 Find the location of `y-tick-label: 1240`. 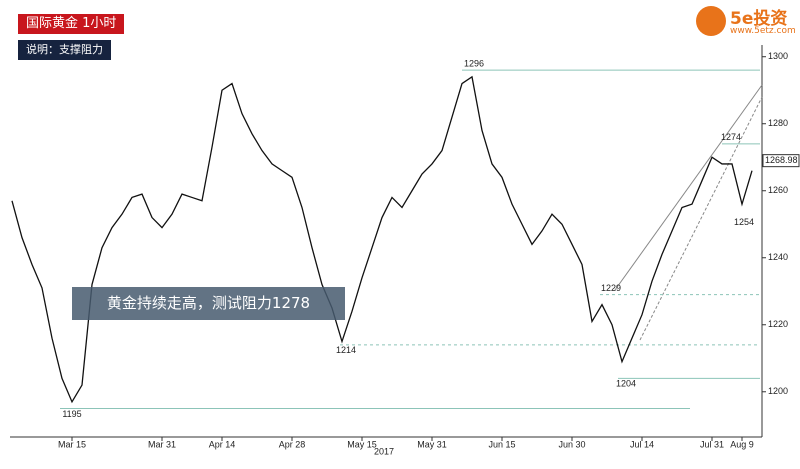

y-tick-label: 1240 is located at coordinates (778, 257).